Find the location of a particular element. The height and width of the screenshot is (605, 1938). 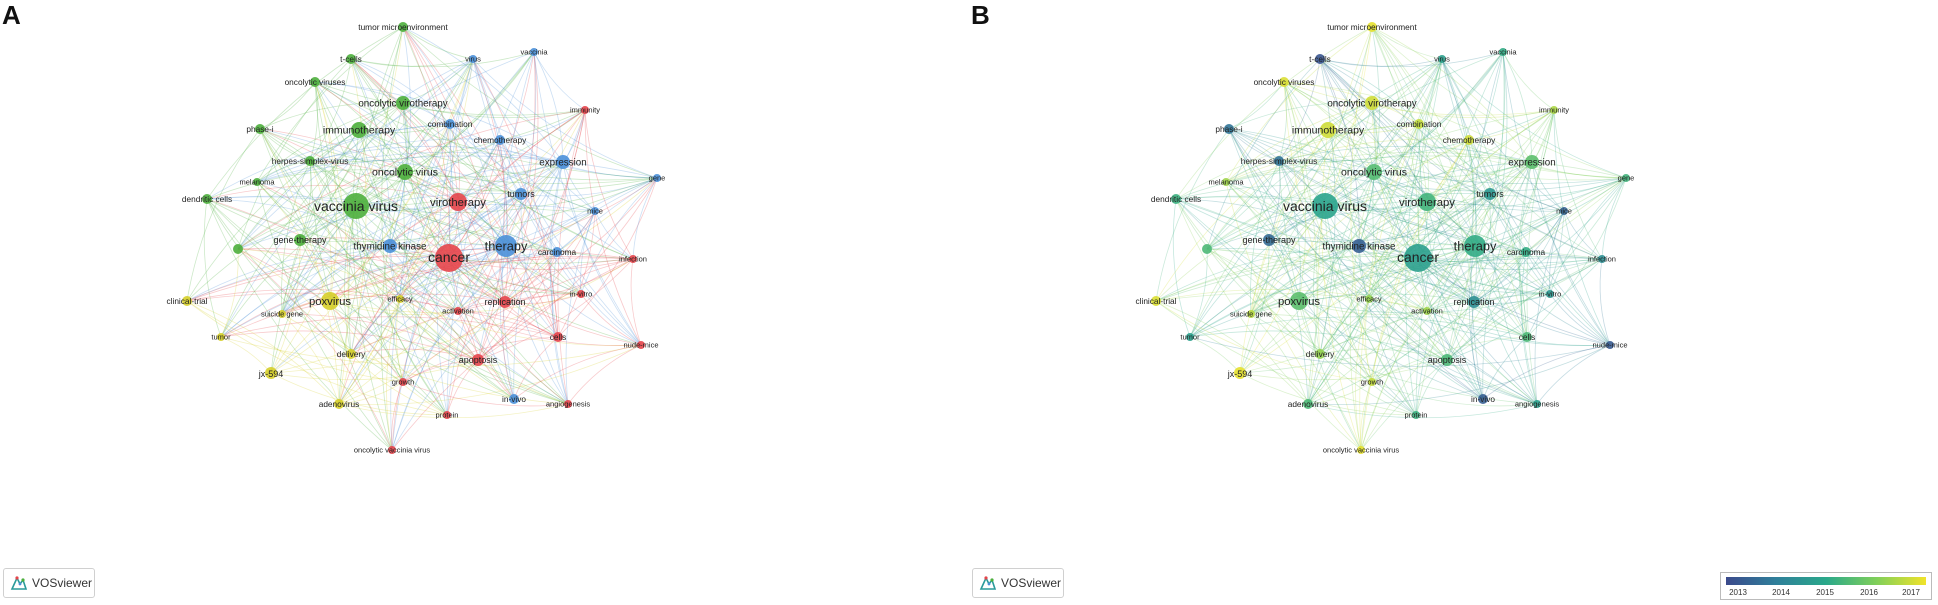

keyword-label: tumors is located at coordinates (1490, 194).